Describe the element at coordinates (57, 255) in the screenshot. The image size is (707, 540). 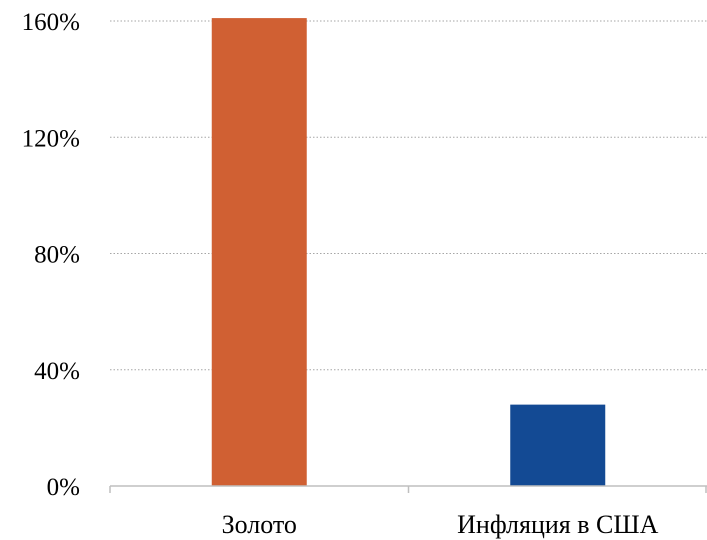
I see `y-tick-label: 80%` at that location.